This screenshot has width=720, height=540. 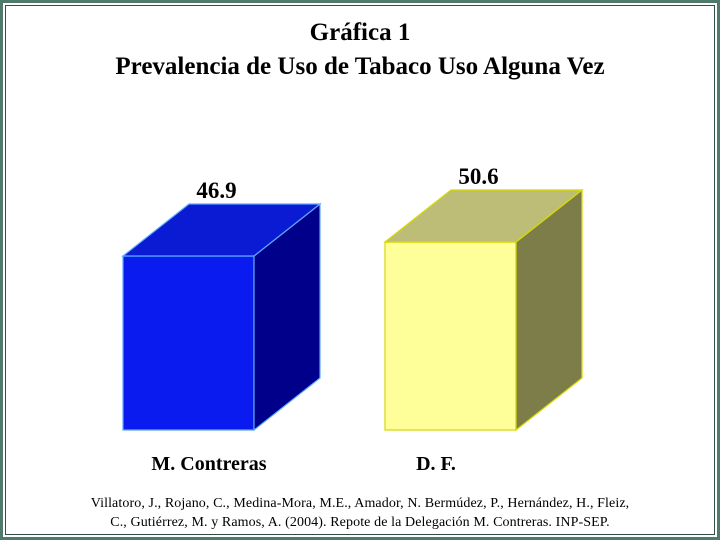 What do you see at coordinates (360, 32) in the screenshot?
I see `chart-title: Gráfica 1` at bounding box center [360, 32].